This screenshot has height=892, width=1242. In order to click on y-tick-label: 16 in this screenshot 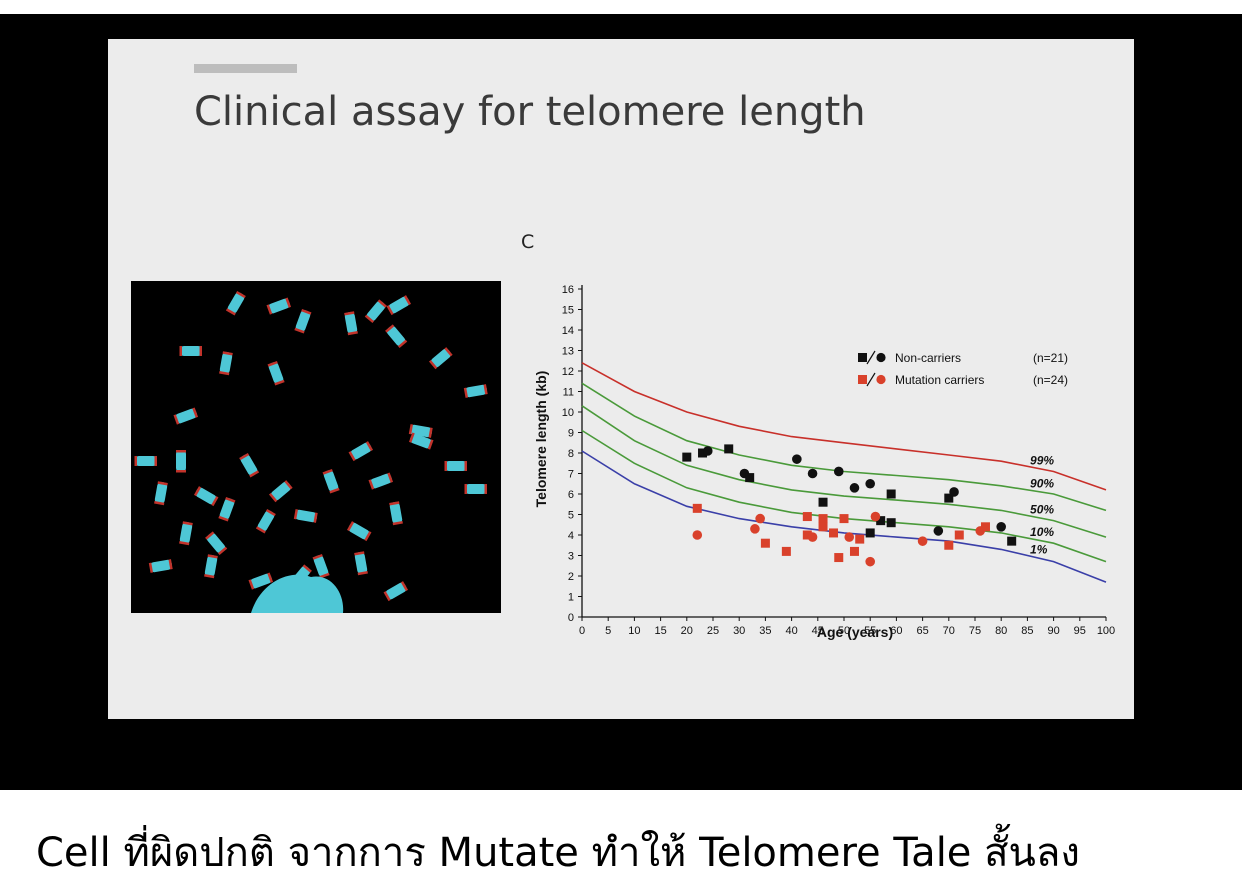, I will do `click(568, 290)`.